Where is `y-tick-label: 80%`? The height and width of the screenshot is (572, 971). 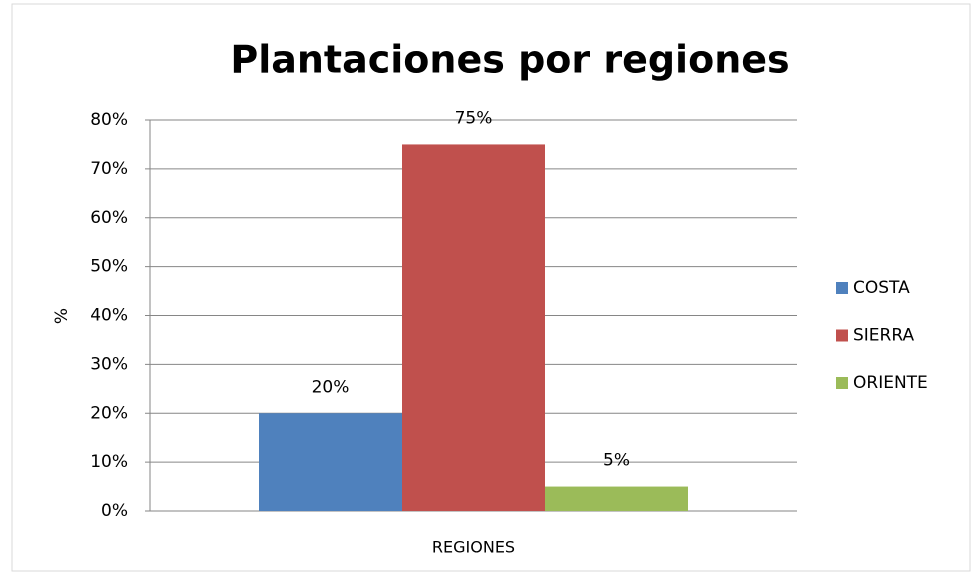
y-tick-label: 80% is located at coordinates (109, 120).